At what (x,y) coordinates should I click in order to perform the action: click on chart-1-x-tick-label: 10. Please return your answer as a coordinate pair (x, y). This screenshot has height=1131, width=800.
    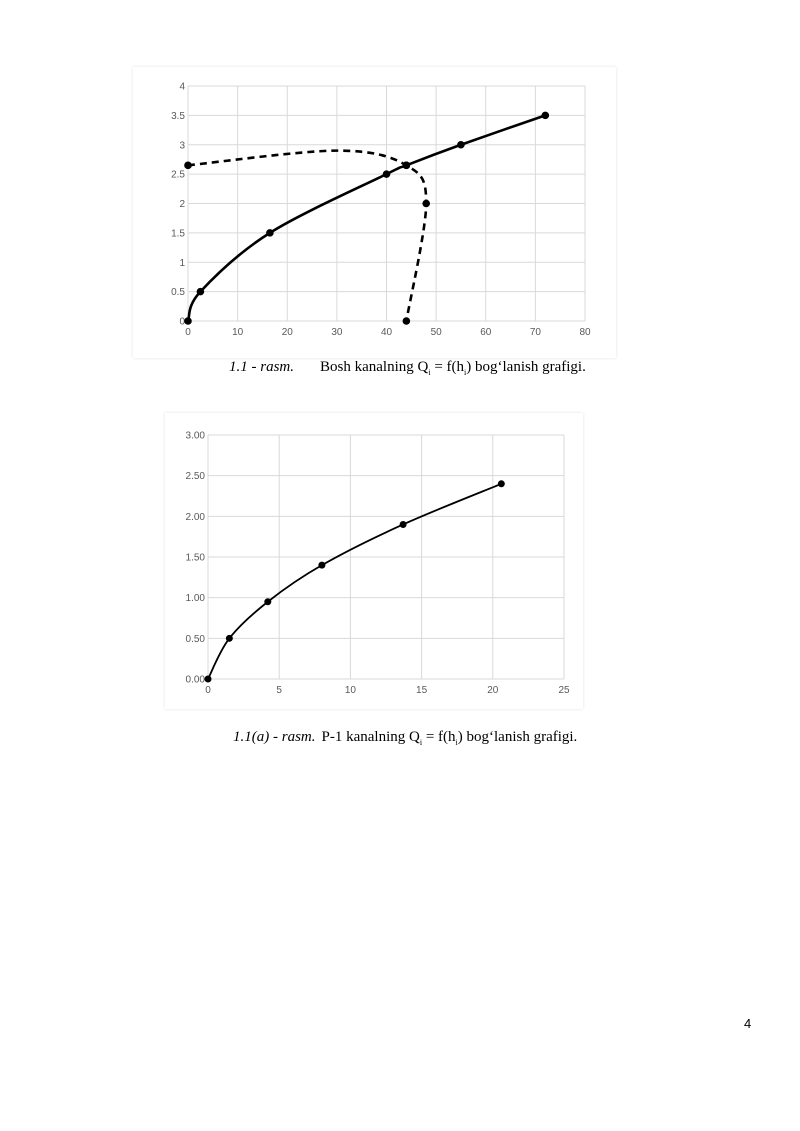
    Looking at the image, I should click on (238, 332).